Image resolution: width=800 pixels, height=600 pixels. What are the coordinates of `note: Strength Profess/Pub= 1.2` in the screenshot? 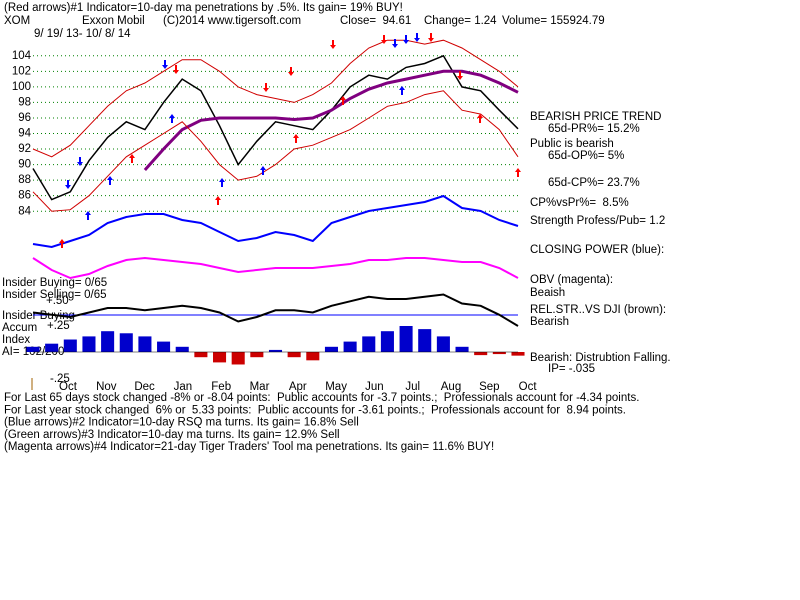 It's located at (597, 221).